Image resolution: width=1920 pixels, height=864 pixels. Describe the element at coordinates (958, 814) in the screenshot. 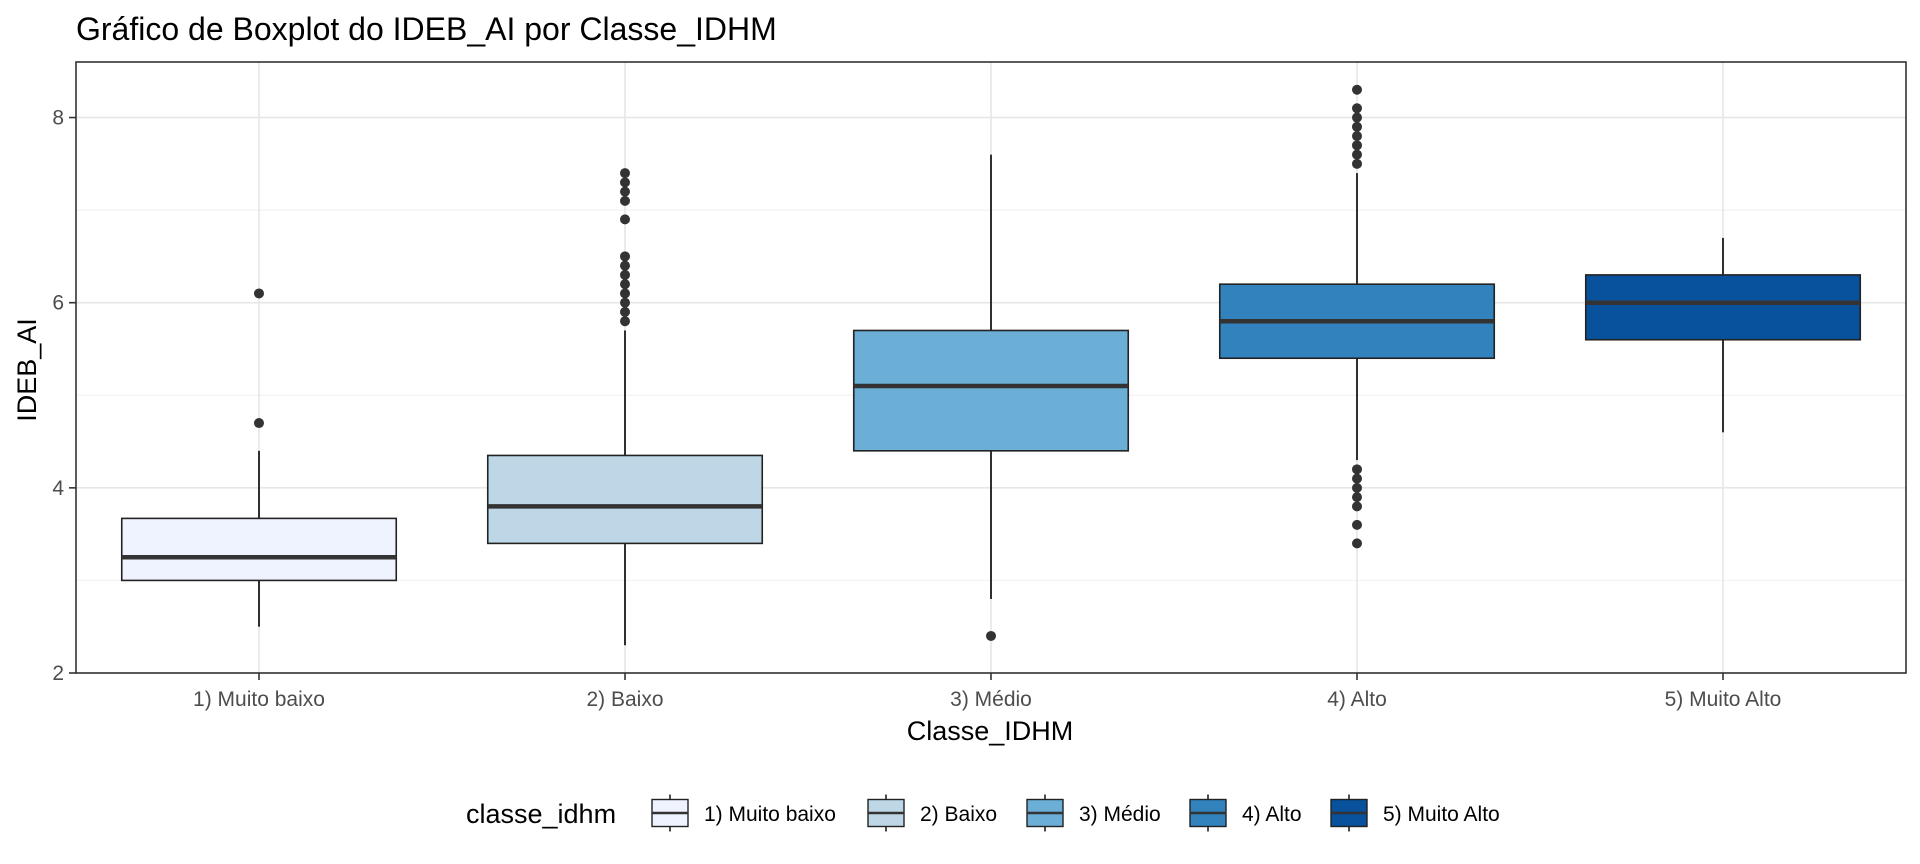

I see `legend-label: 2) Baixo` at that location.